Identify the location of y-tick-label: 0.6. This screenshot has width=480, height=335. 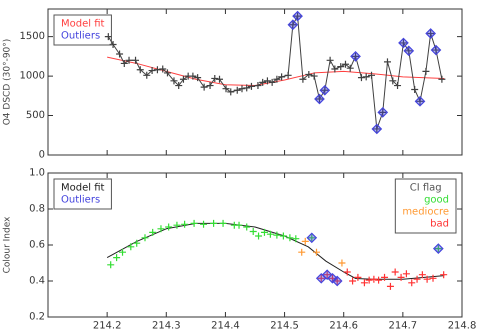
(37, 245).